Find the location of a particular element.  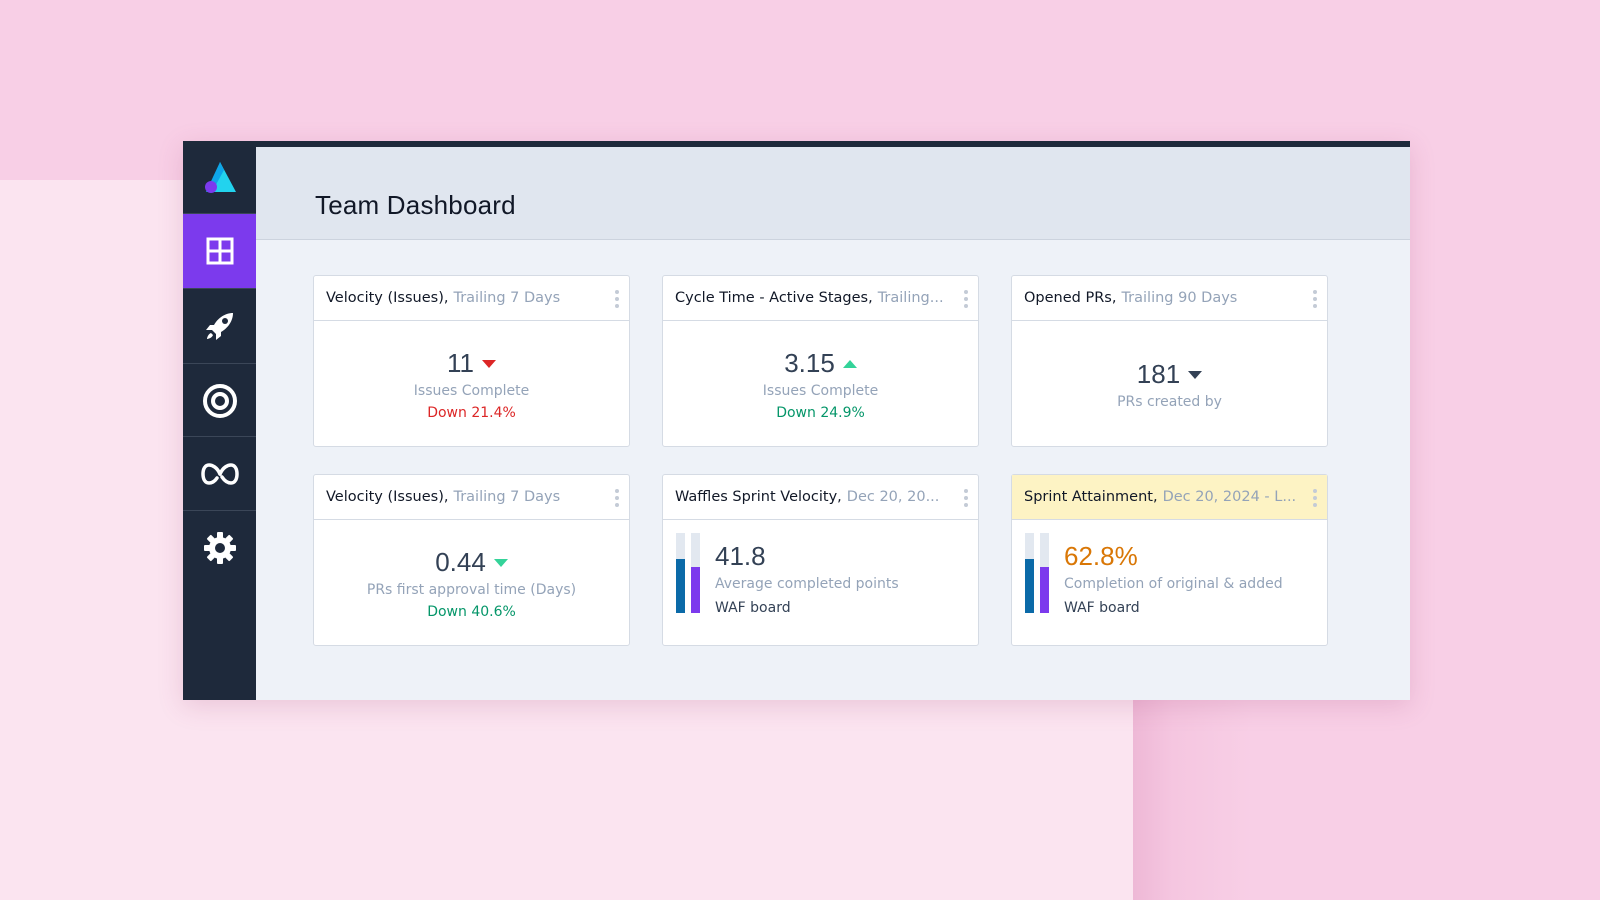

metric-label: PRs first approval time (Days) is located at coordinates (471, 590).